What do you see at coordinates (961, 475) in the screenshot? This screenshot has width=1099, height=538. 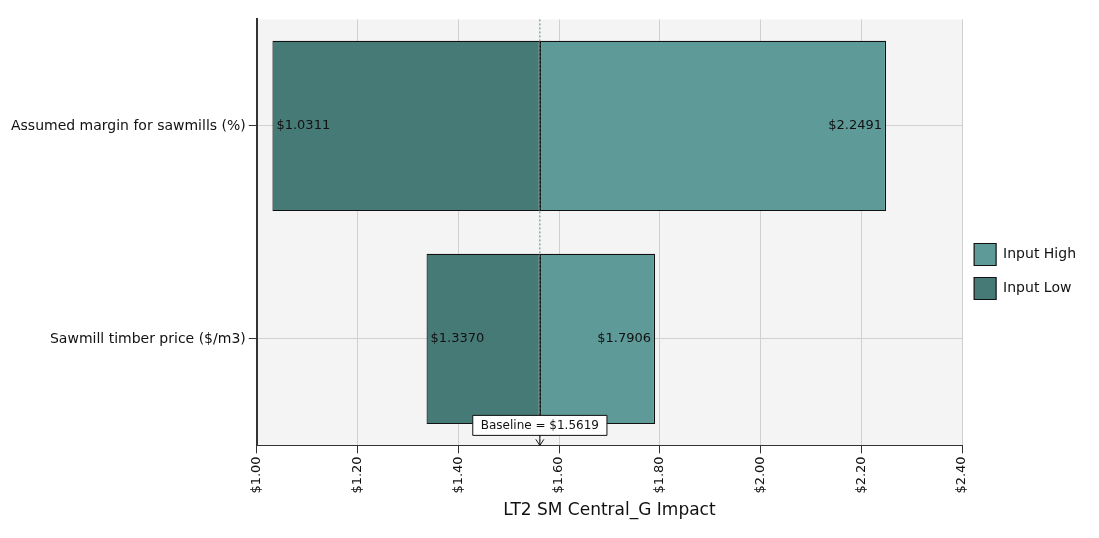 I see `x-tick-label: $2.40` at bounding box center [961, 475].